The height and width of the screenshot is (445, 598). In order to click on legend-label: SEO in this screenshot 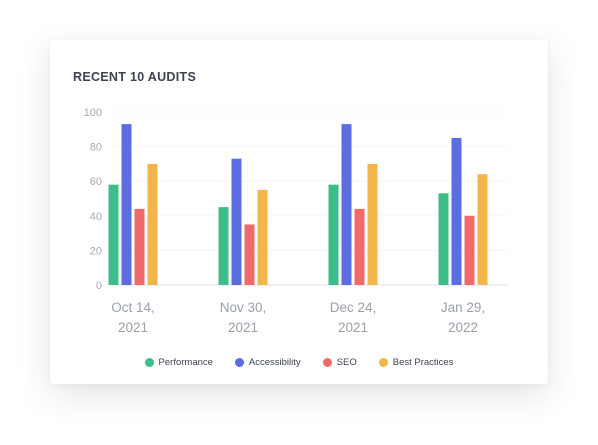, I will do `click(346, 362)`.